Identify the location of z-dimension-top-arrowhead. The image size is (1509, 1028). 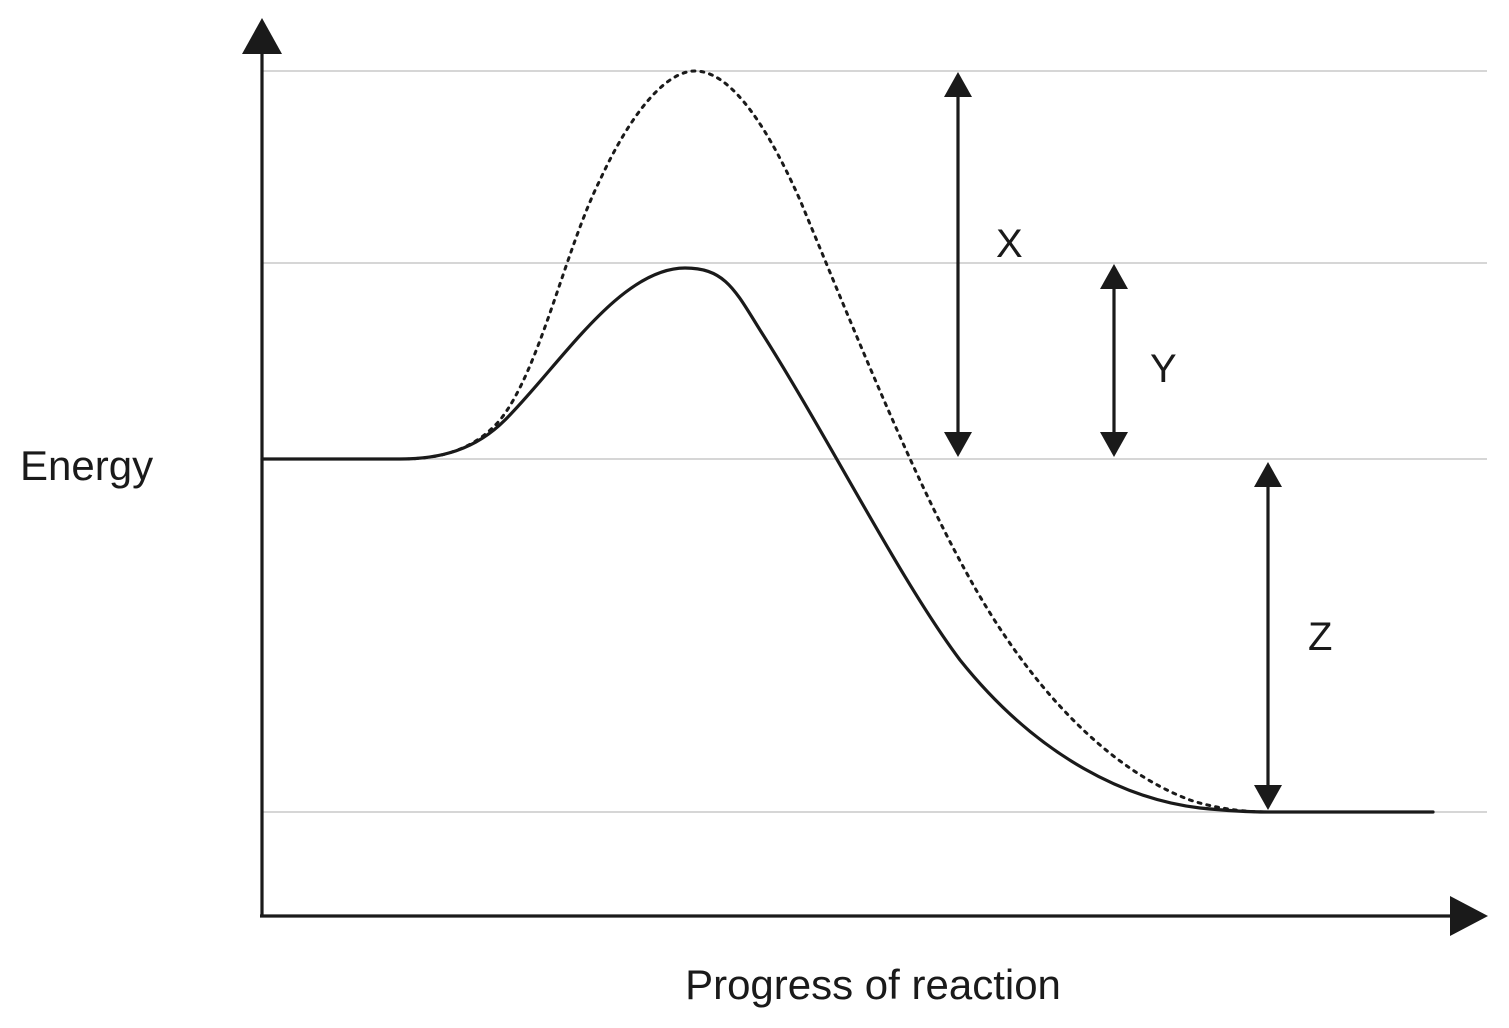
(1268, 474).